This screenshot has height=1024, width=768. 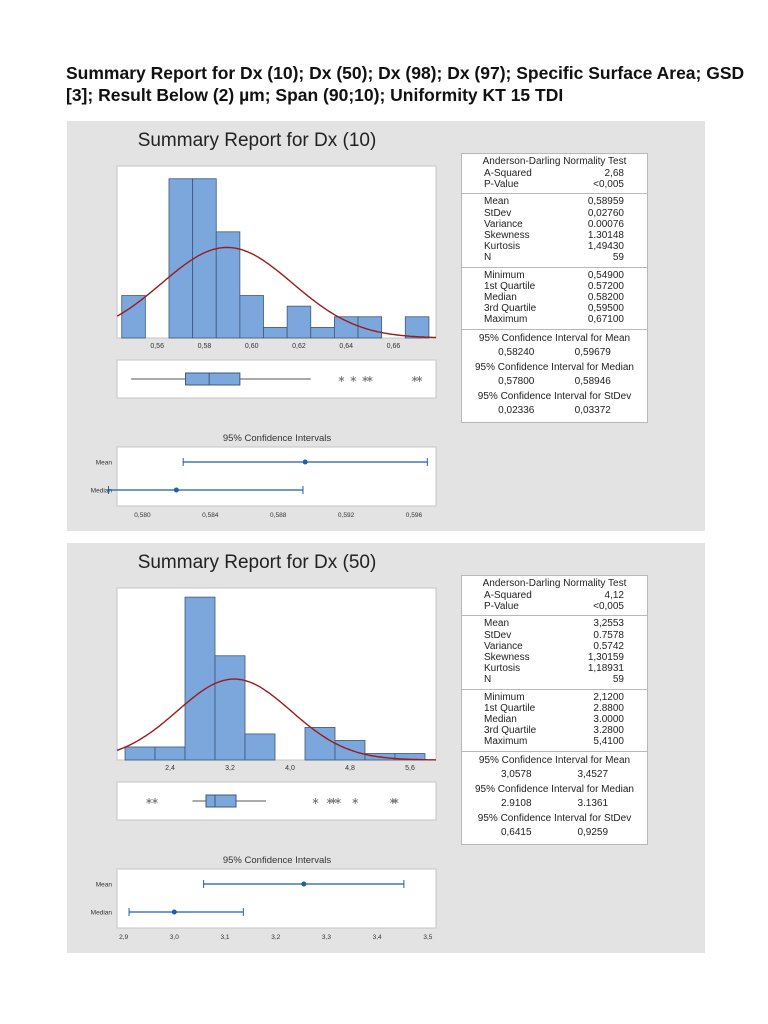 I want to click on ci-row-label: Median, so click(x=102, y=491).